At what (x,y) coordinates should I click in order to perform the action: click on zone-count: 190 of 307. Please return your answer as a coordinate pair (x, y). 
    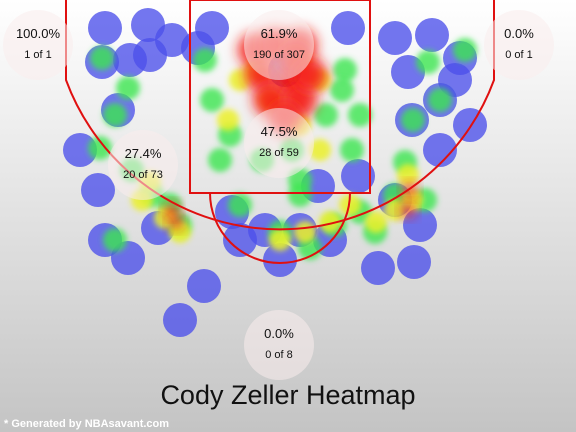
    Looking at the image, I should click on (279, 55).